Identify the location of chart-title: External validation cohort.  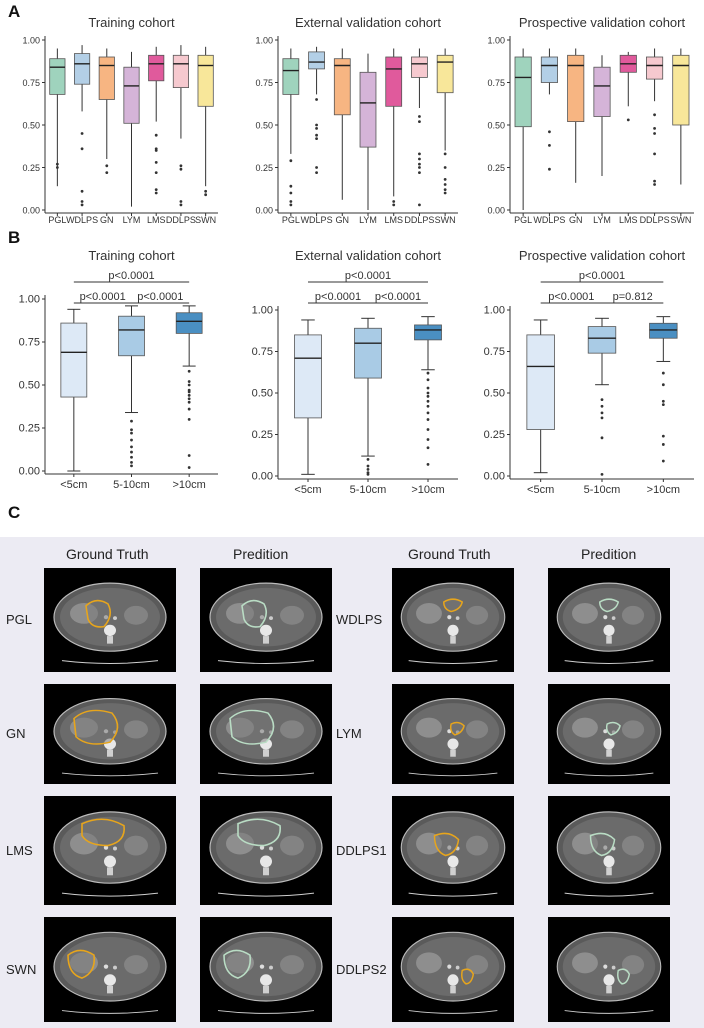
(368, 22).